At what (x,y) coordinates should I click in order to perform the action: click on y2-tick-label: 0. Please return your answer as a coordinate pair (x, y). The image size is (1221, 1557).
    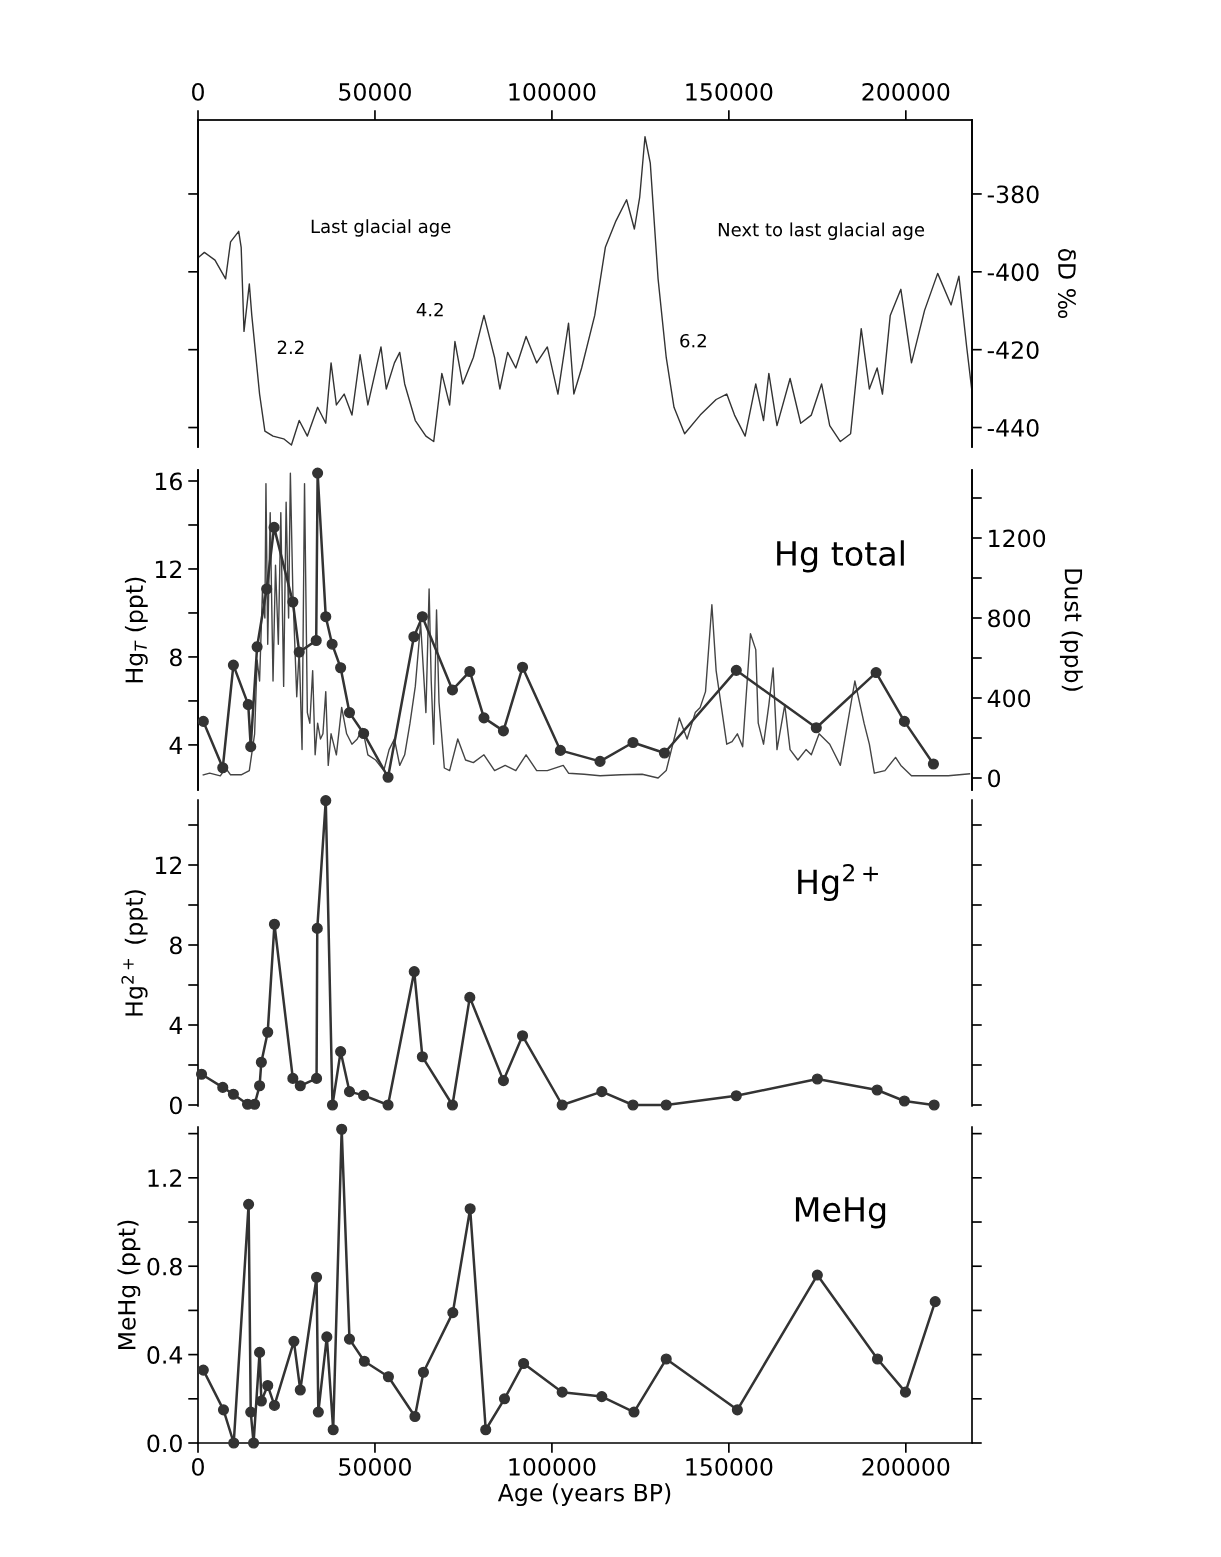
    Looking at the image, I should click on (994, 778).